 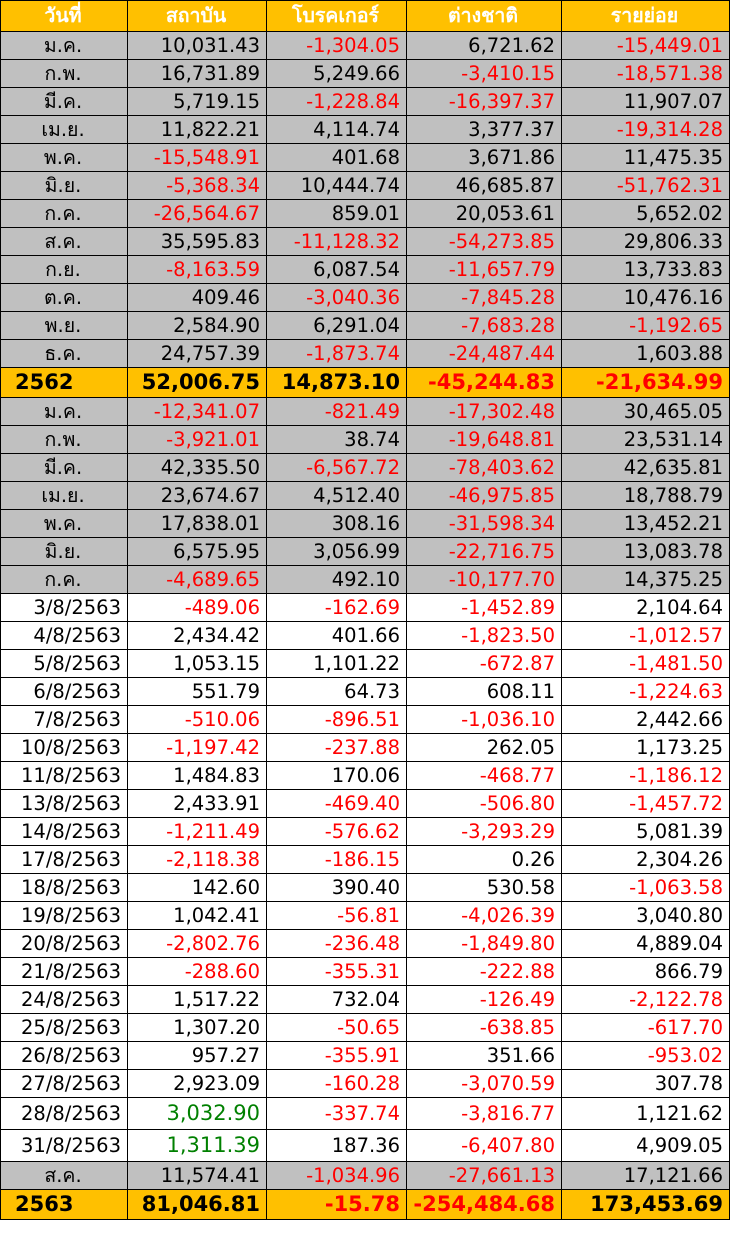 I want to click on broker-value: -236.48, so click(x=336, y=943).